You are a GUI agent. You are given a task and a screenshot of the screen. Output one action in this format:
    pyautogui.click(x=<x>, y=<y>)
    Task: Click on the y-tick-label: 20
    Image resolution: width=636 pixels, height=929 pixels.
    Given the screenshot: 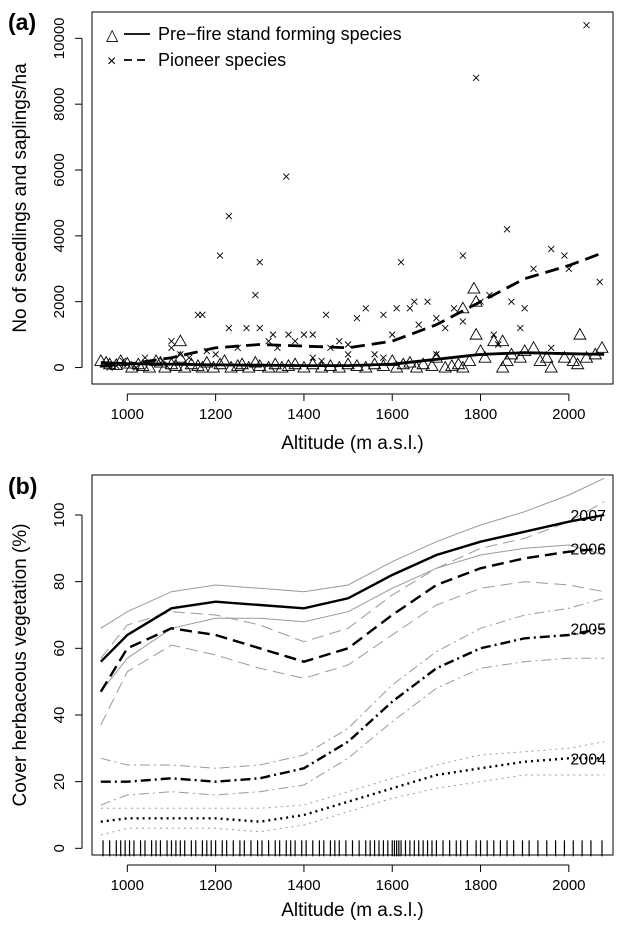 What is the action you would take?
    pyautogui.click(x=59, y=781)
    